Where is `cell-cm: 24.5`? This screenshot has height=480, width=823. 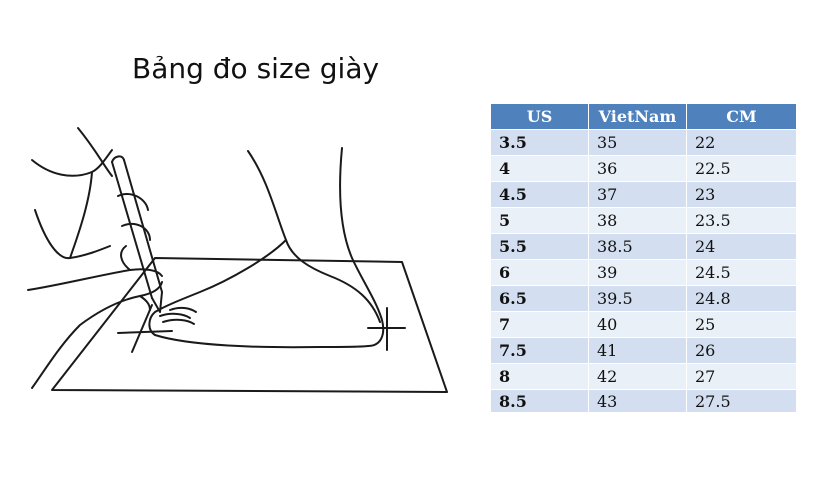
cell-cm: 24.5 is located at coordinates (741, 272).